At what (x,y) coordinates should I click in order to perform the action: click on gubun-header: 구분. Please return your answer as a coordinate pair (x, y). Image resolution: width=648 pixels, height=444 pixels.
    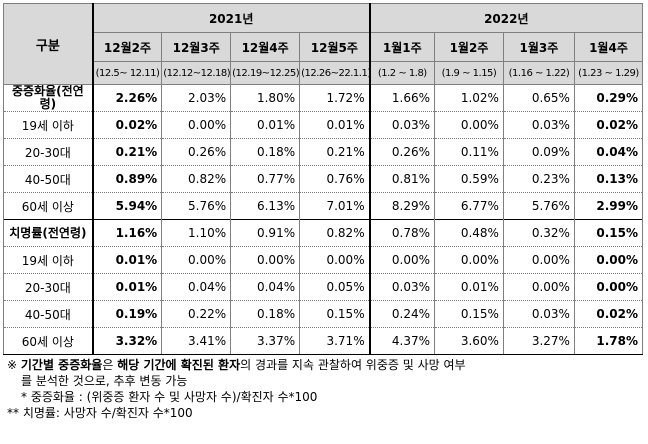
    Looking at the image, I should click on (48, 44).